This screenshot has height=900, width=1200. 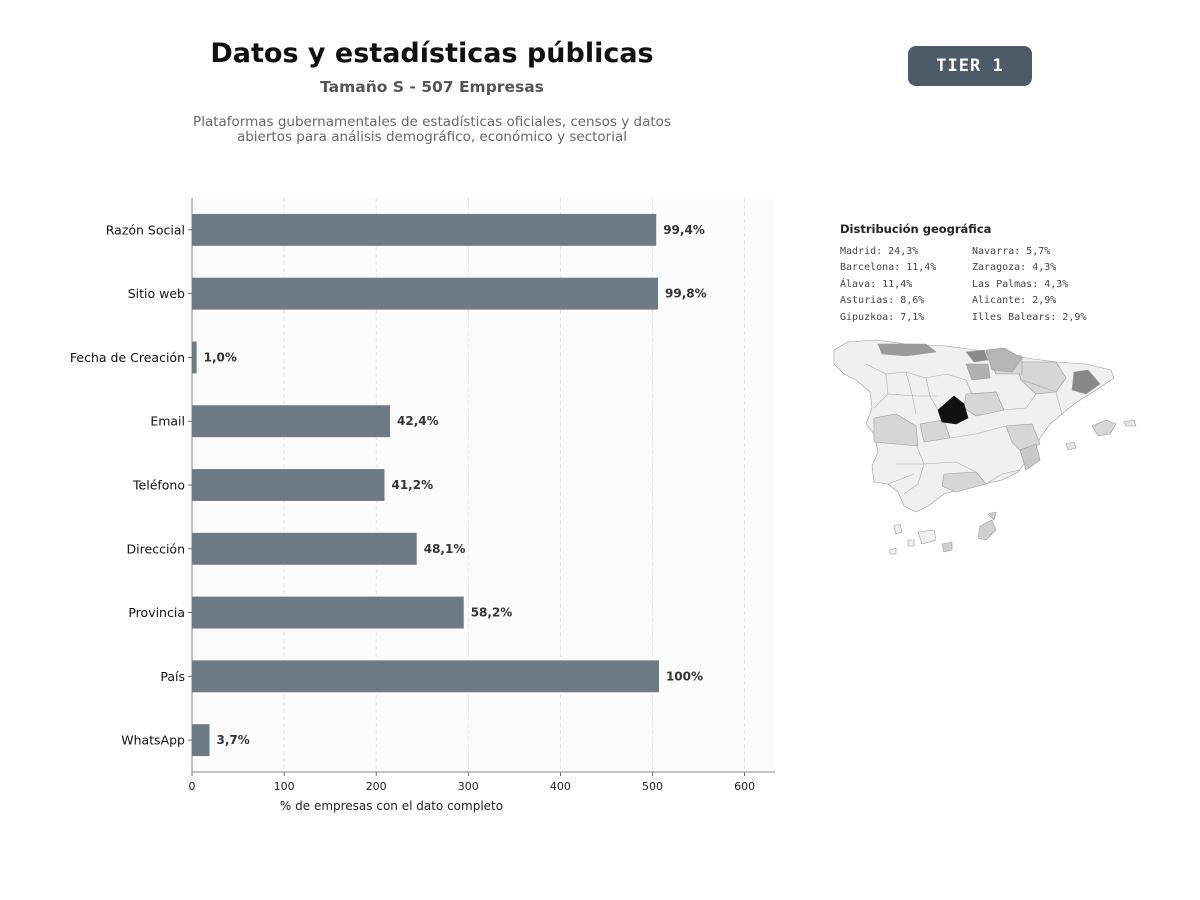 I want to click on chart-title: Datos y estadísticas públicas, so click(x=432, y=53).